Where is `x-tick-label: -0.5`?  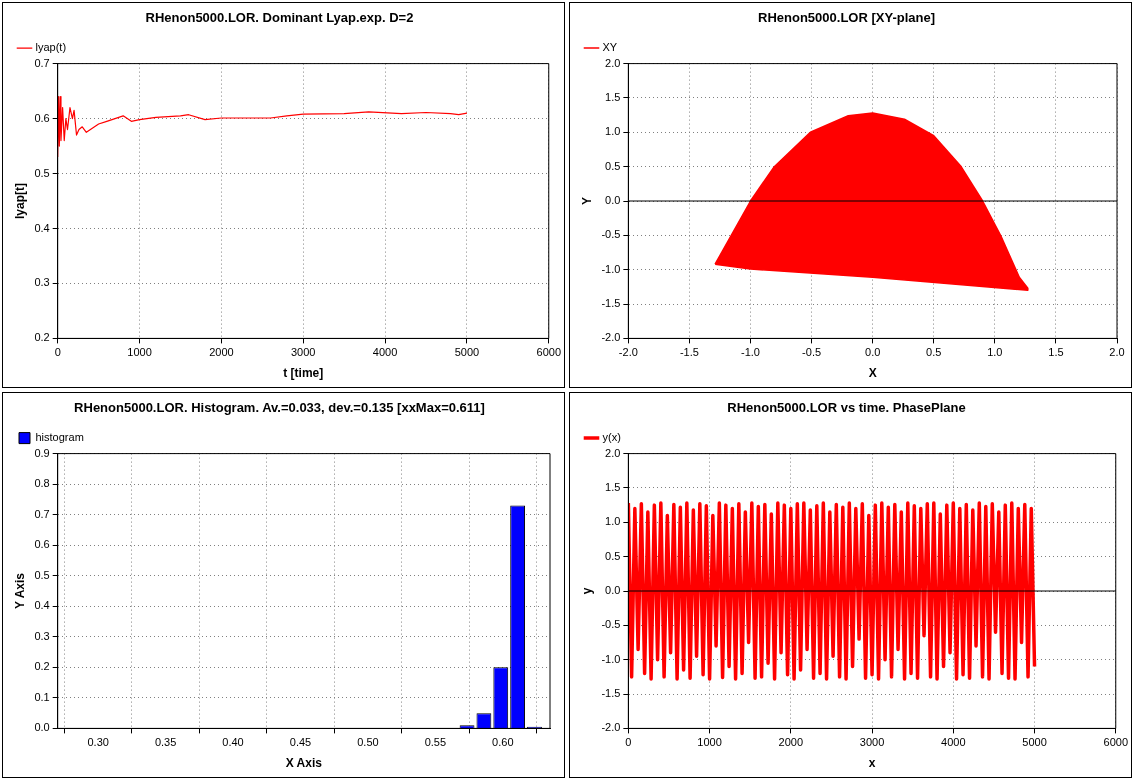 x-tick-label: -0.5 is located at coordinates (812, 352).